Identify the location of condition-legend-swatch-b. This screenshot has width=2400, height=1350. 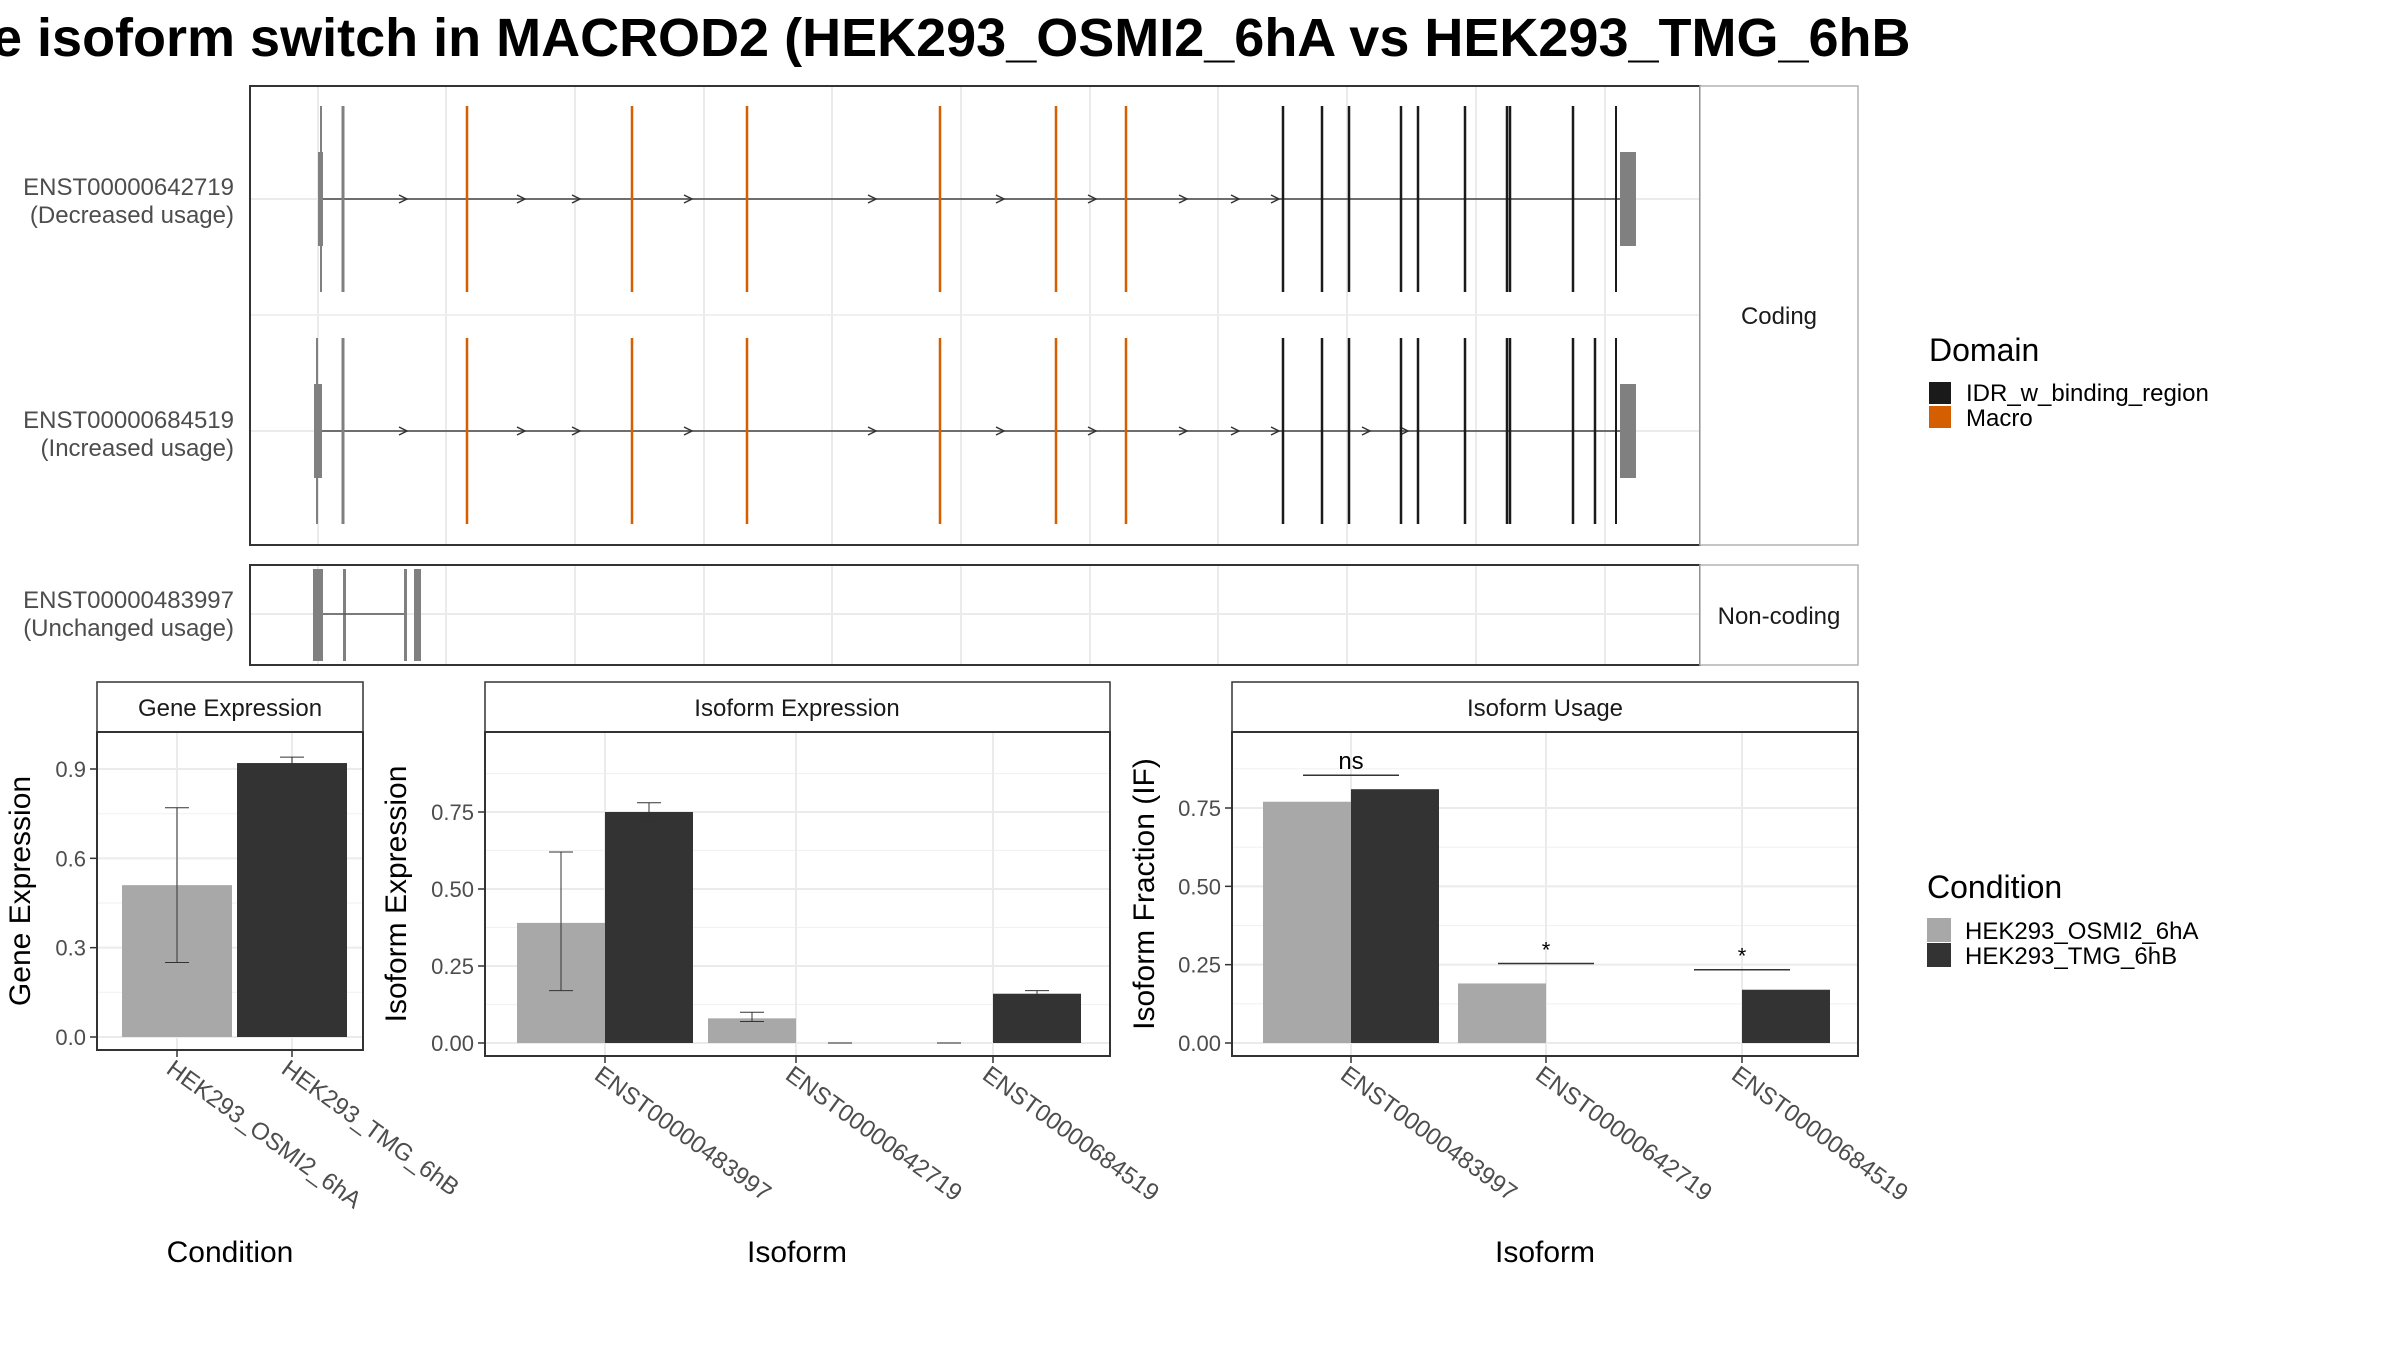
(1939, 955).